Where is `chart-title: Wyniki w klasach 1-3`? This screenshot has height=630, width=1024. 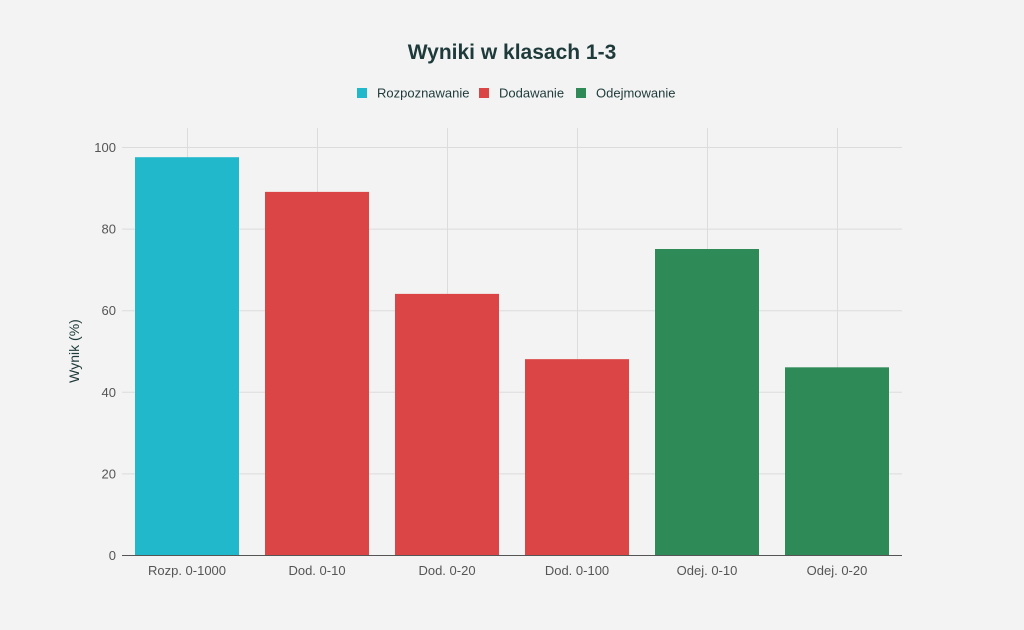 chart-title: Wyniki w klasach 1-3 is located at coordinates (512, 52).